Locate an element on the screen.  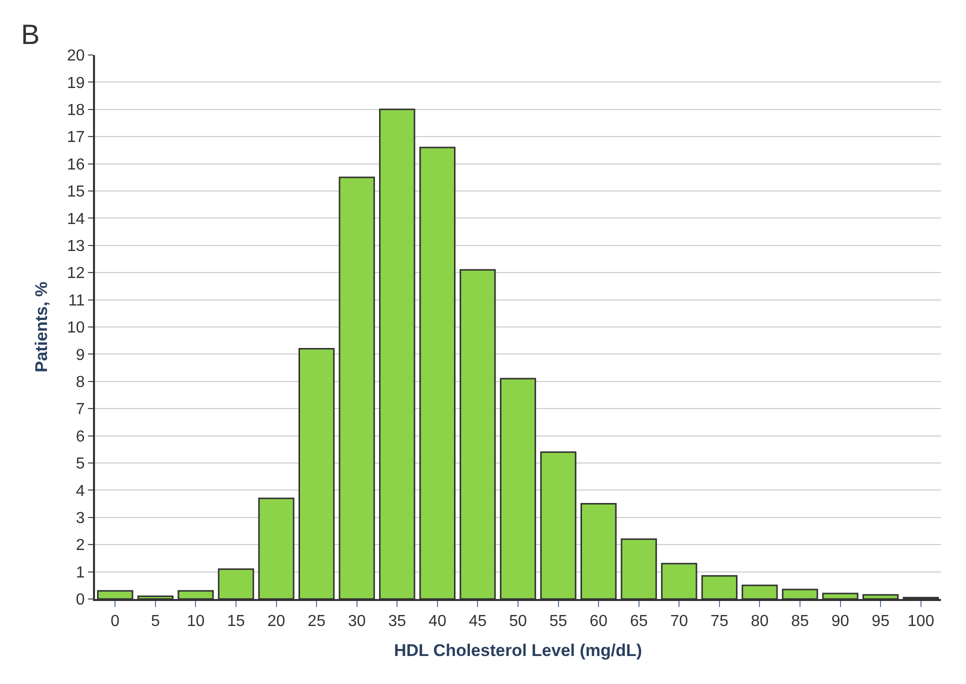
y-tick-label: 10 is located at coordinates (76, 328).